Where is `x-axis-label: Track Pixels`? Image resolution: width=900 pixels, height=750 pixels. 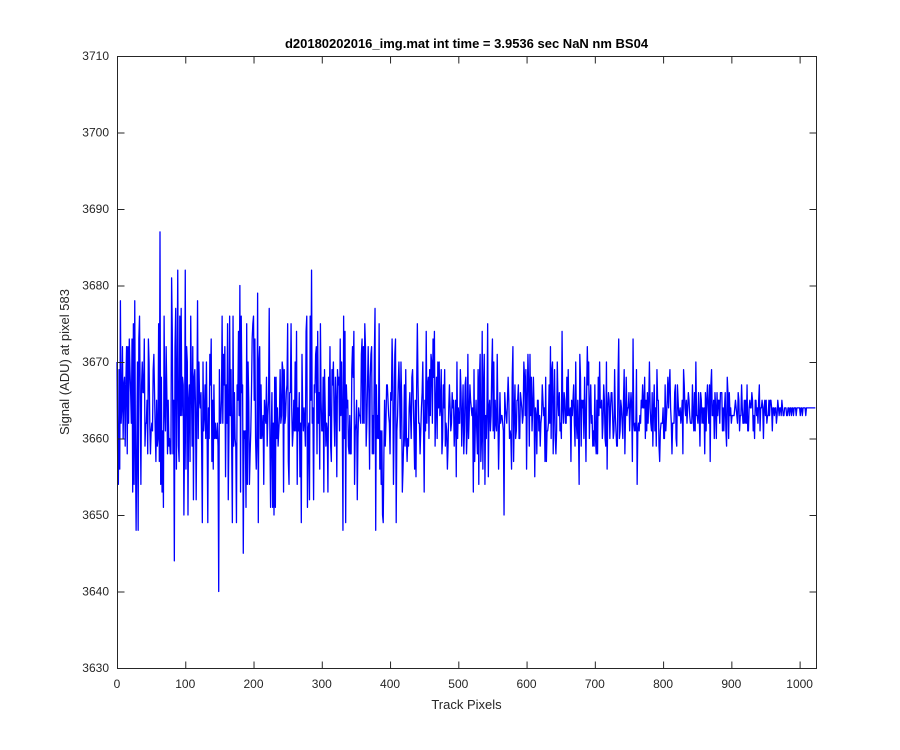 x-axis-label: Track Pixels is located at coordinates (466, 704).